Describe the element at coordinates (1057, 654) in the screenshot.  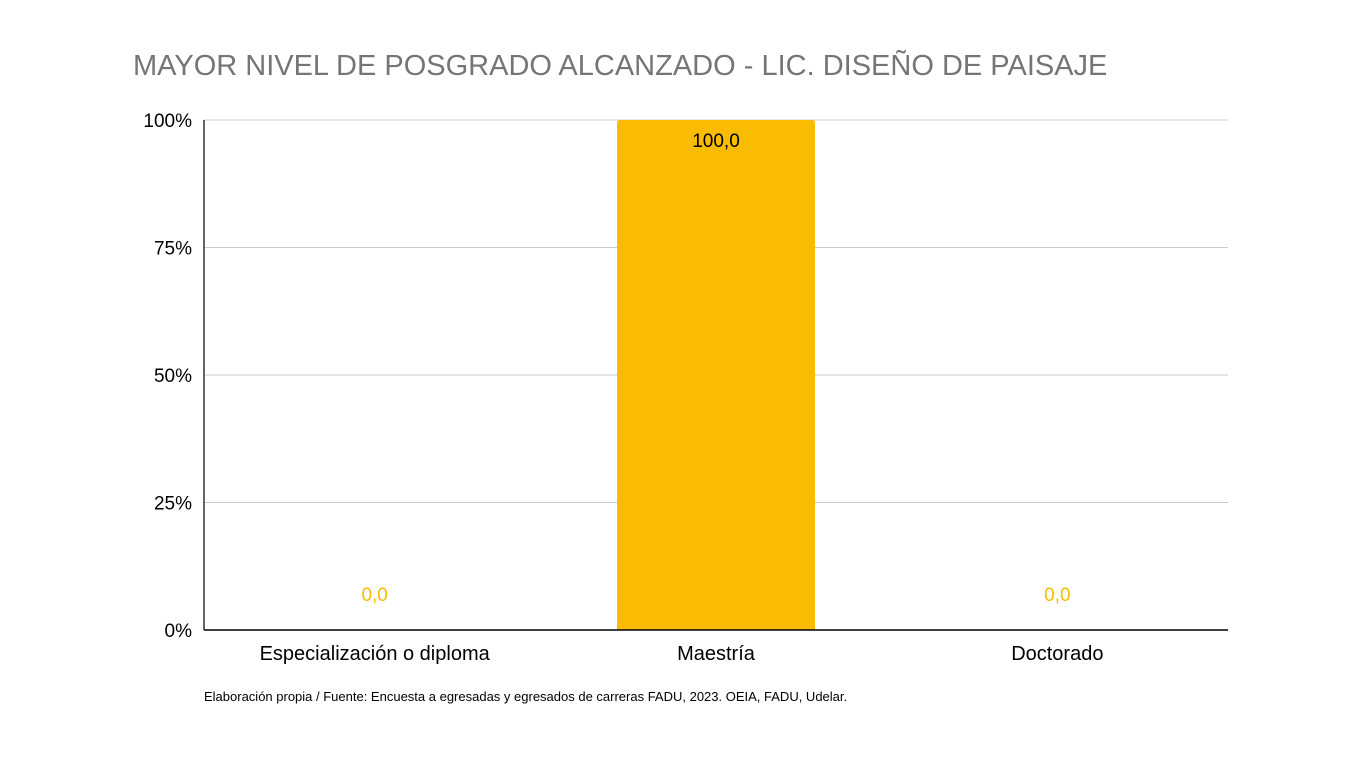
I see `x-tick-label: Doctorado` at that location.